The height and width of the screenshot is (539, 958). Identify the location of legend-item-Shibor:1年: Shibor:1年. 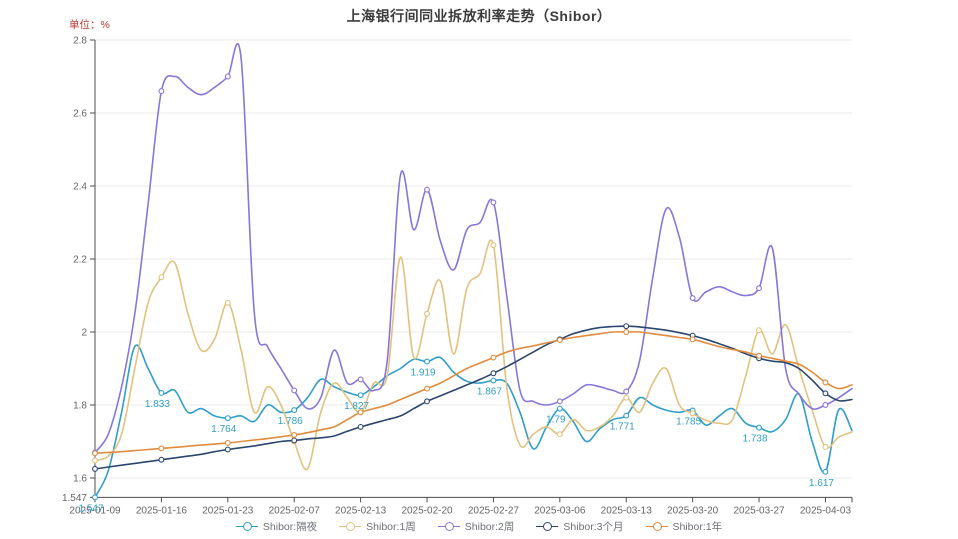
(684, 526).